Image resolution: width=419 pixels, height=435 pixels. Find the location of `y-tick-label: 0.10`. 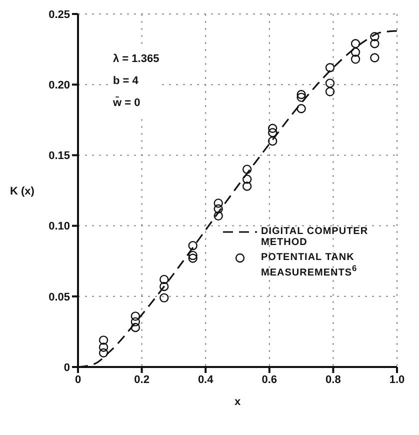

y-tick-label: 0.10 is located at coordinates (59, 226).